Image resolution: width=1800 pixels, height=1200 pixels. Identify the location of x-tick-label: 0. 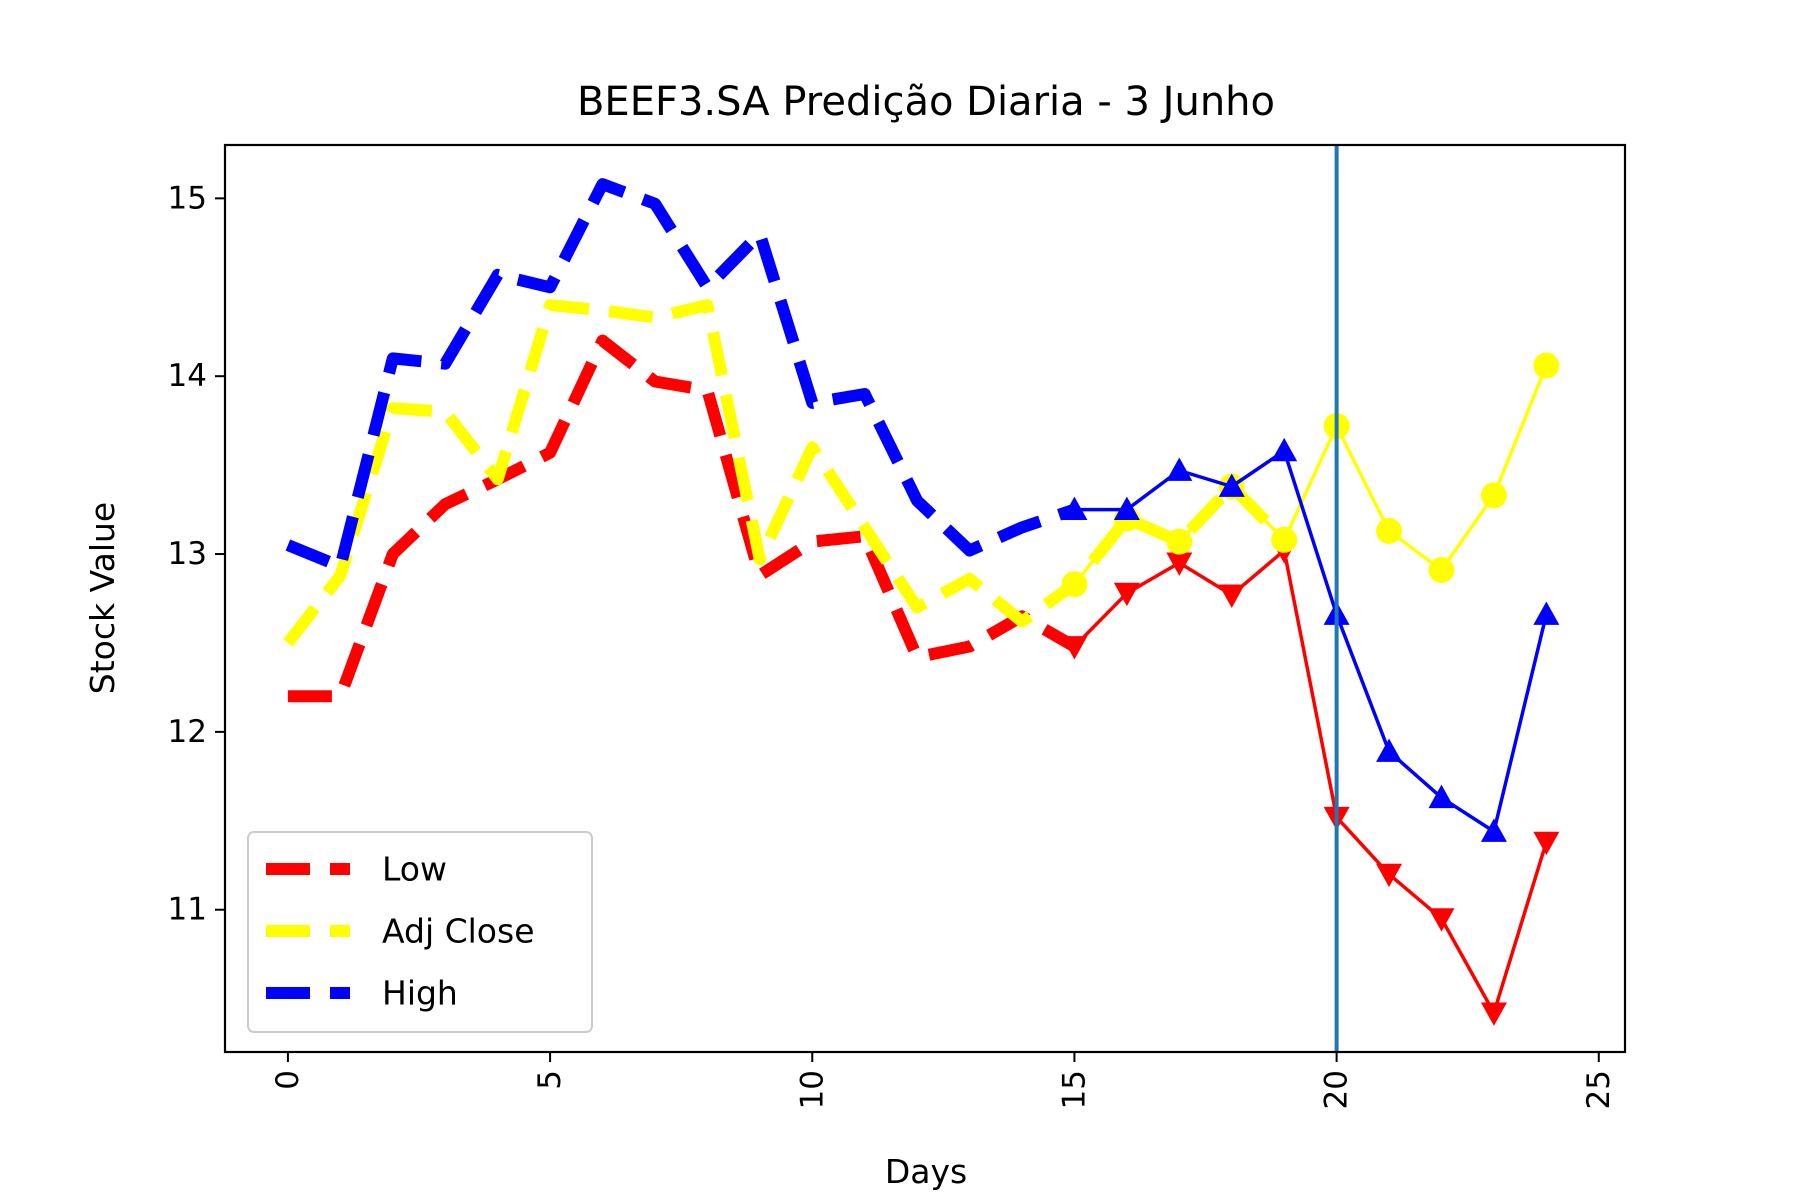
(288, 1080).